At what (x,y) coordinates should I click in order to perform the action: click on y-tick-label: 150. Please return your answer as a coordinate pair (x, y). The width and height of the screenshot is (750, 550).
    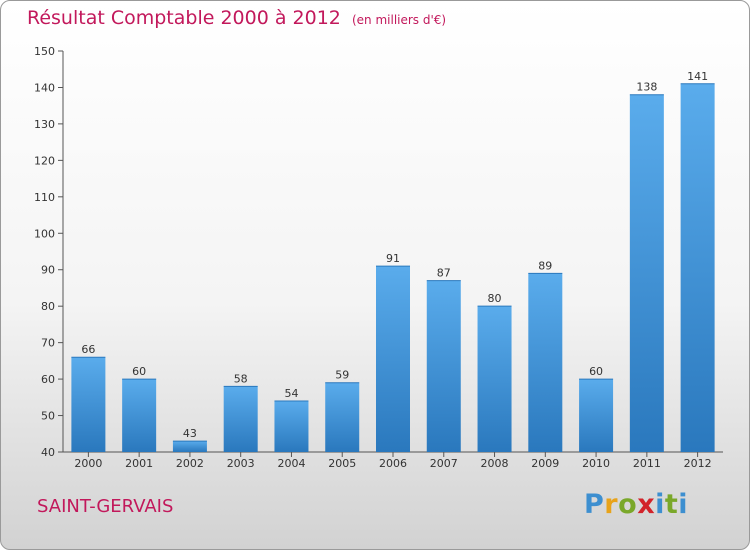
    Looking at the image, I should click on (44, 51).